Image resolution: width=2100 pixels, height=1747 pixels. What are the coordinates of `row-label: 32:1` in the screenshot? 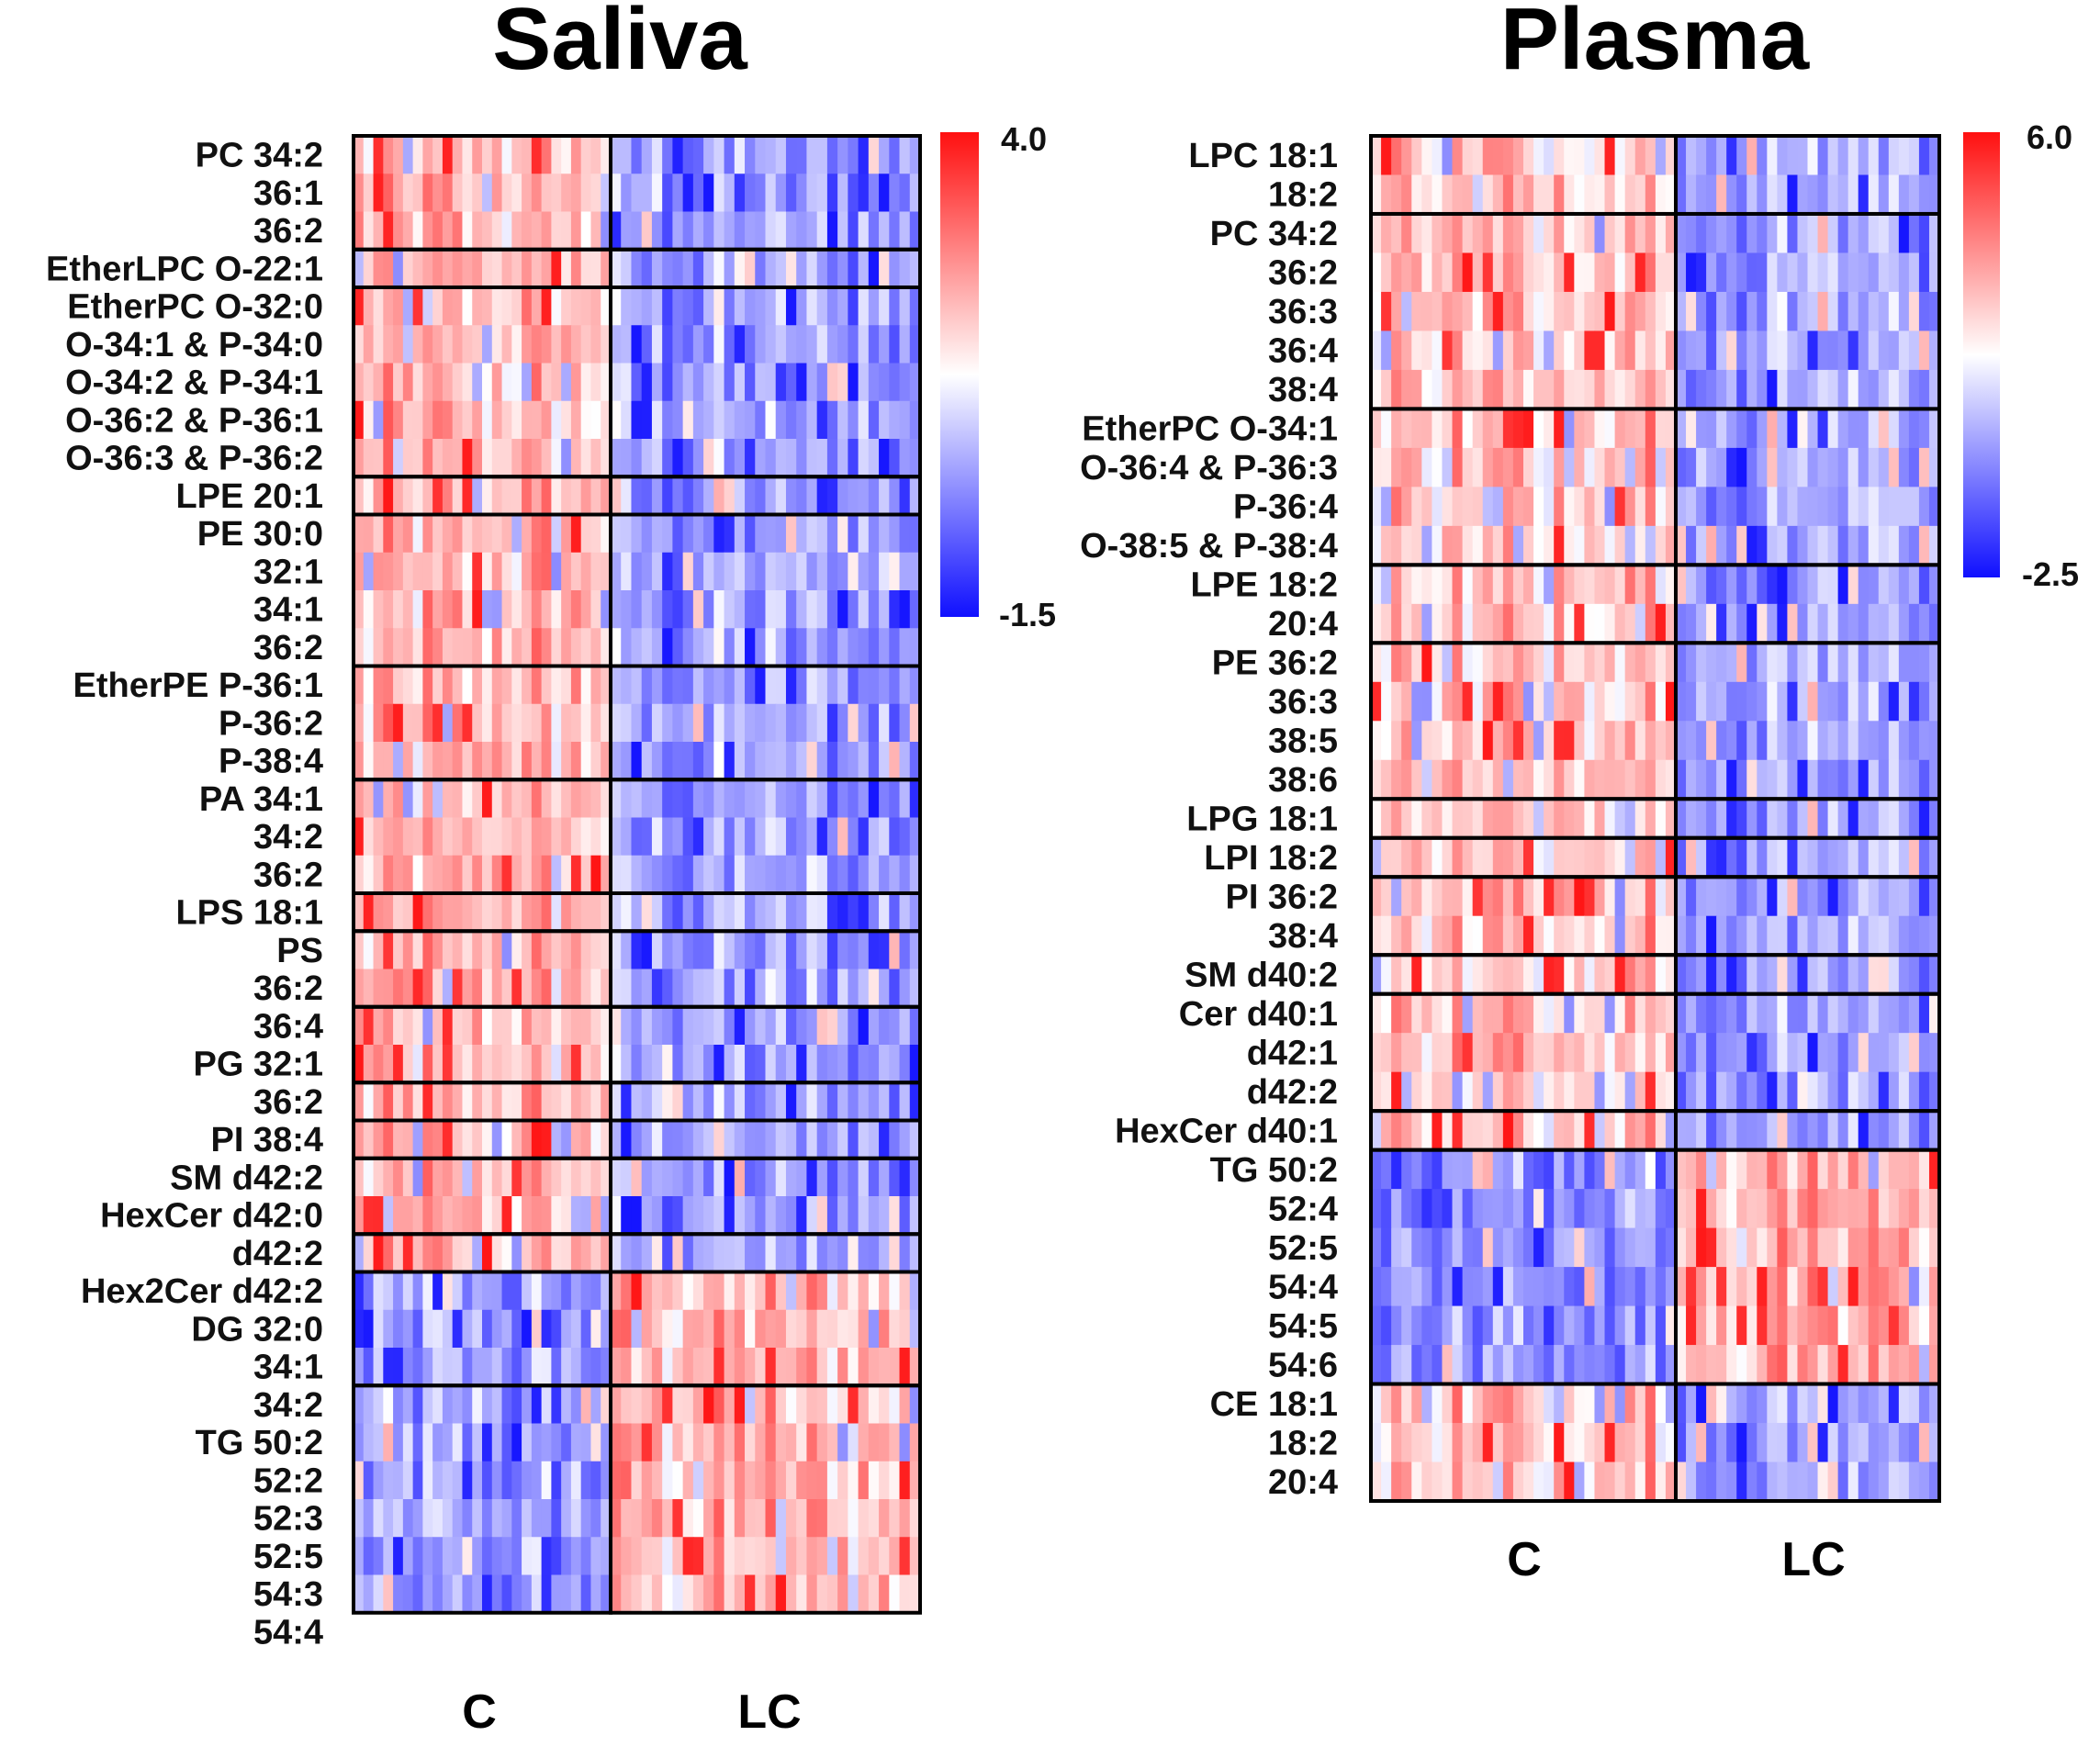 It's located at (288, 572).